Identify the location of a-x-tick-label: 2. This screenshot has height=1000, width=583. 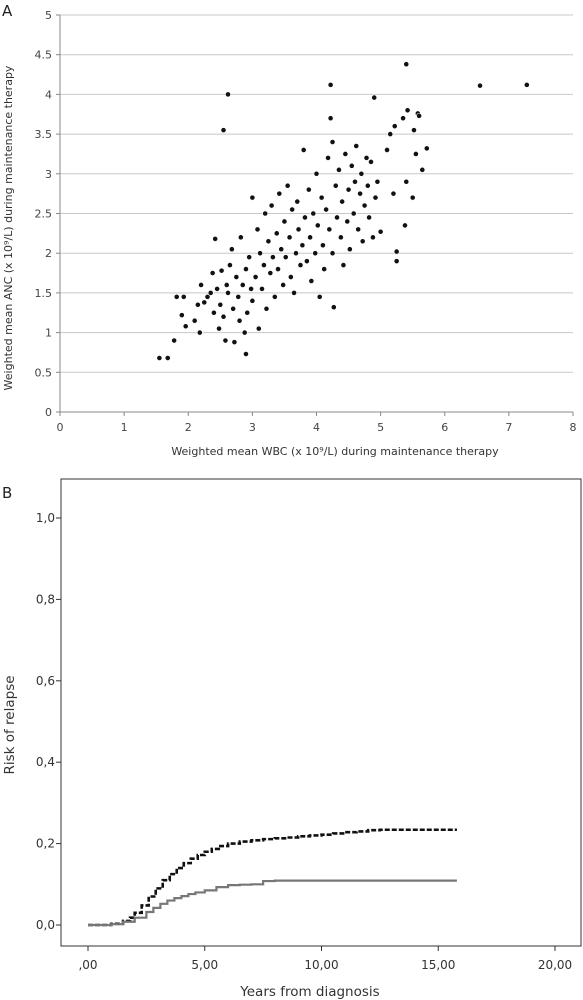
(188, 427).